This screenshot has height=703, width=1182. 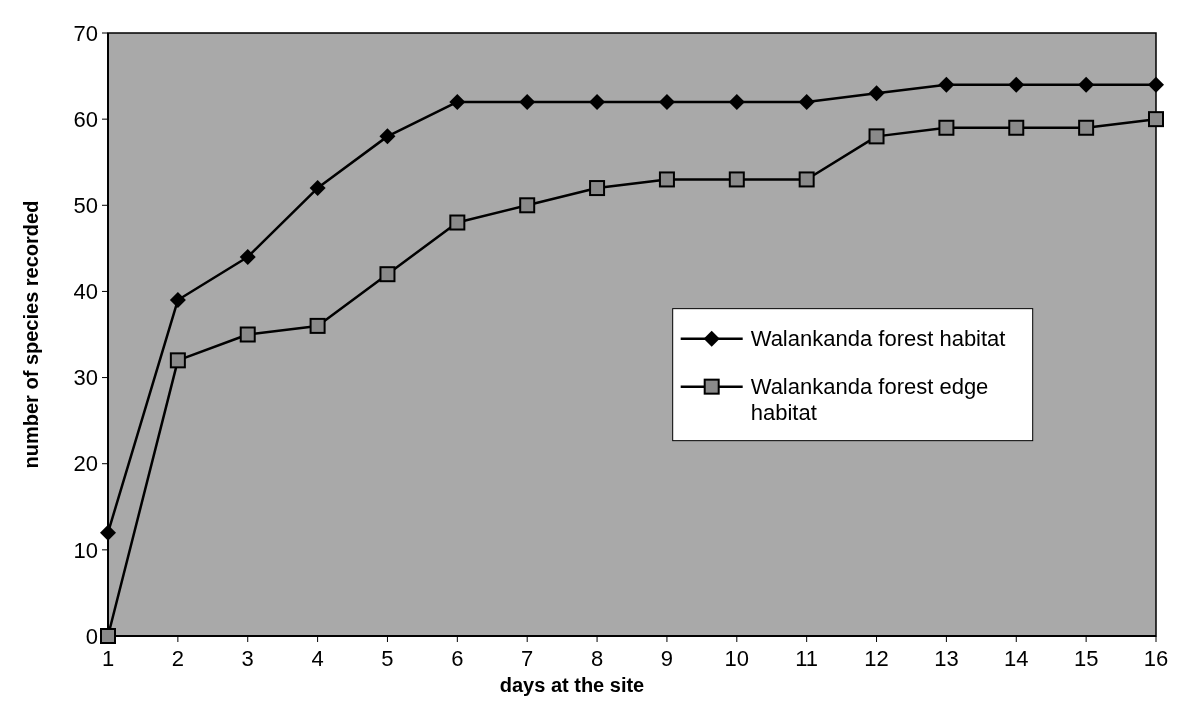 I want to click on x-tick-label: 11, so click(x=807, y=658).